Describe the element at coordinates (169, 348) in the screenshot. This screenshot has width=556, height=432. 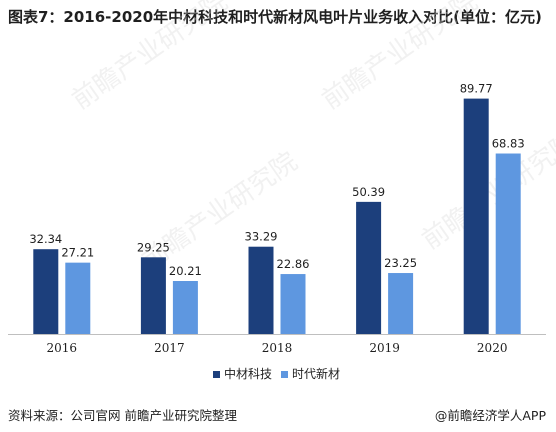
I see `x-tick-label: 2017` at that location.